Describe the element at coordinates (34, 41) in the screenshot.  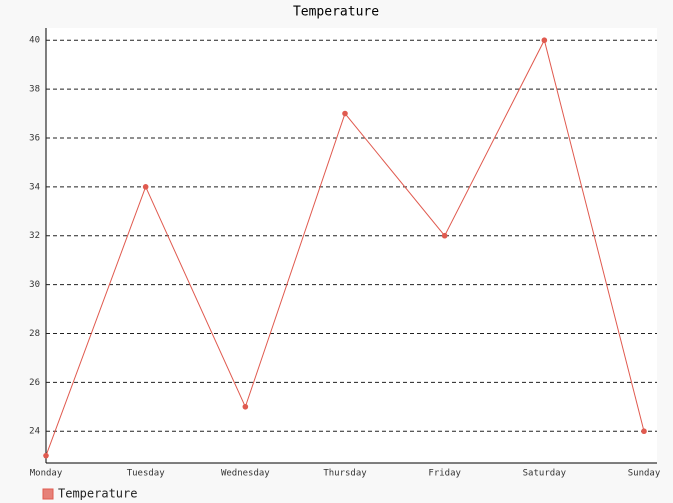
I see `y-tick-label: 40` at that location.